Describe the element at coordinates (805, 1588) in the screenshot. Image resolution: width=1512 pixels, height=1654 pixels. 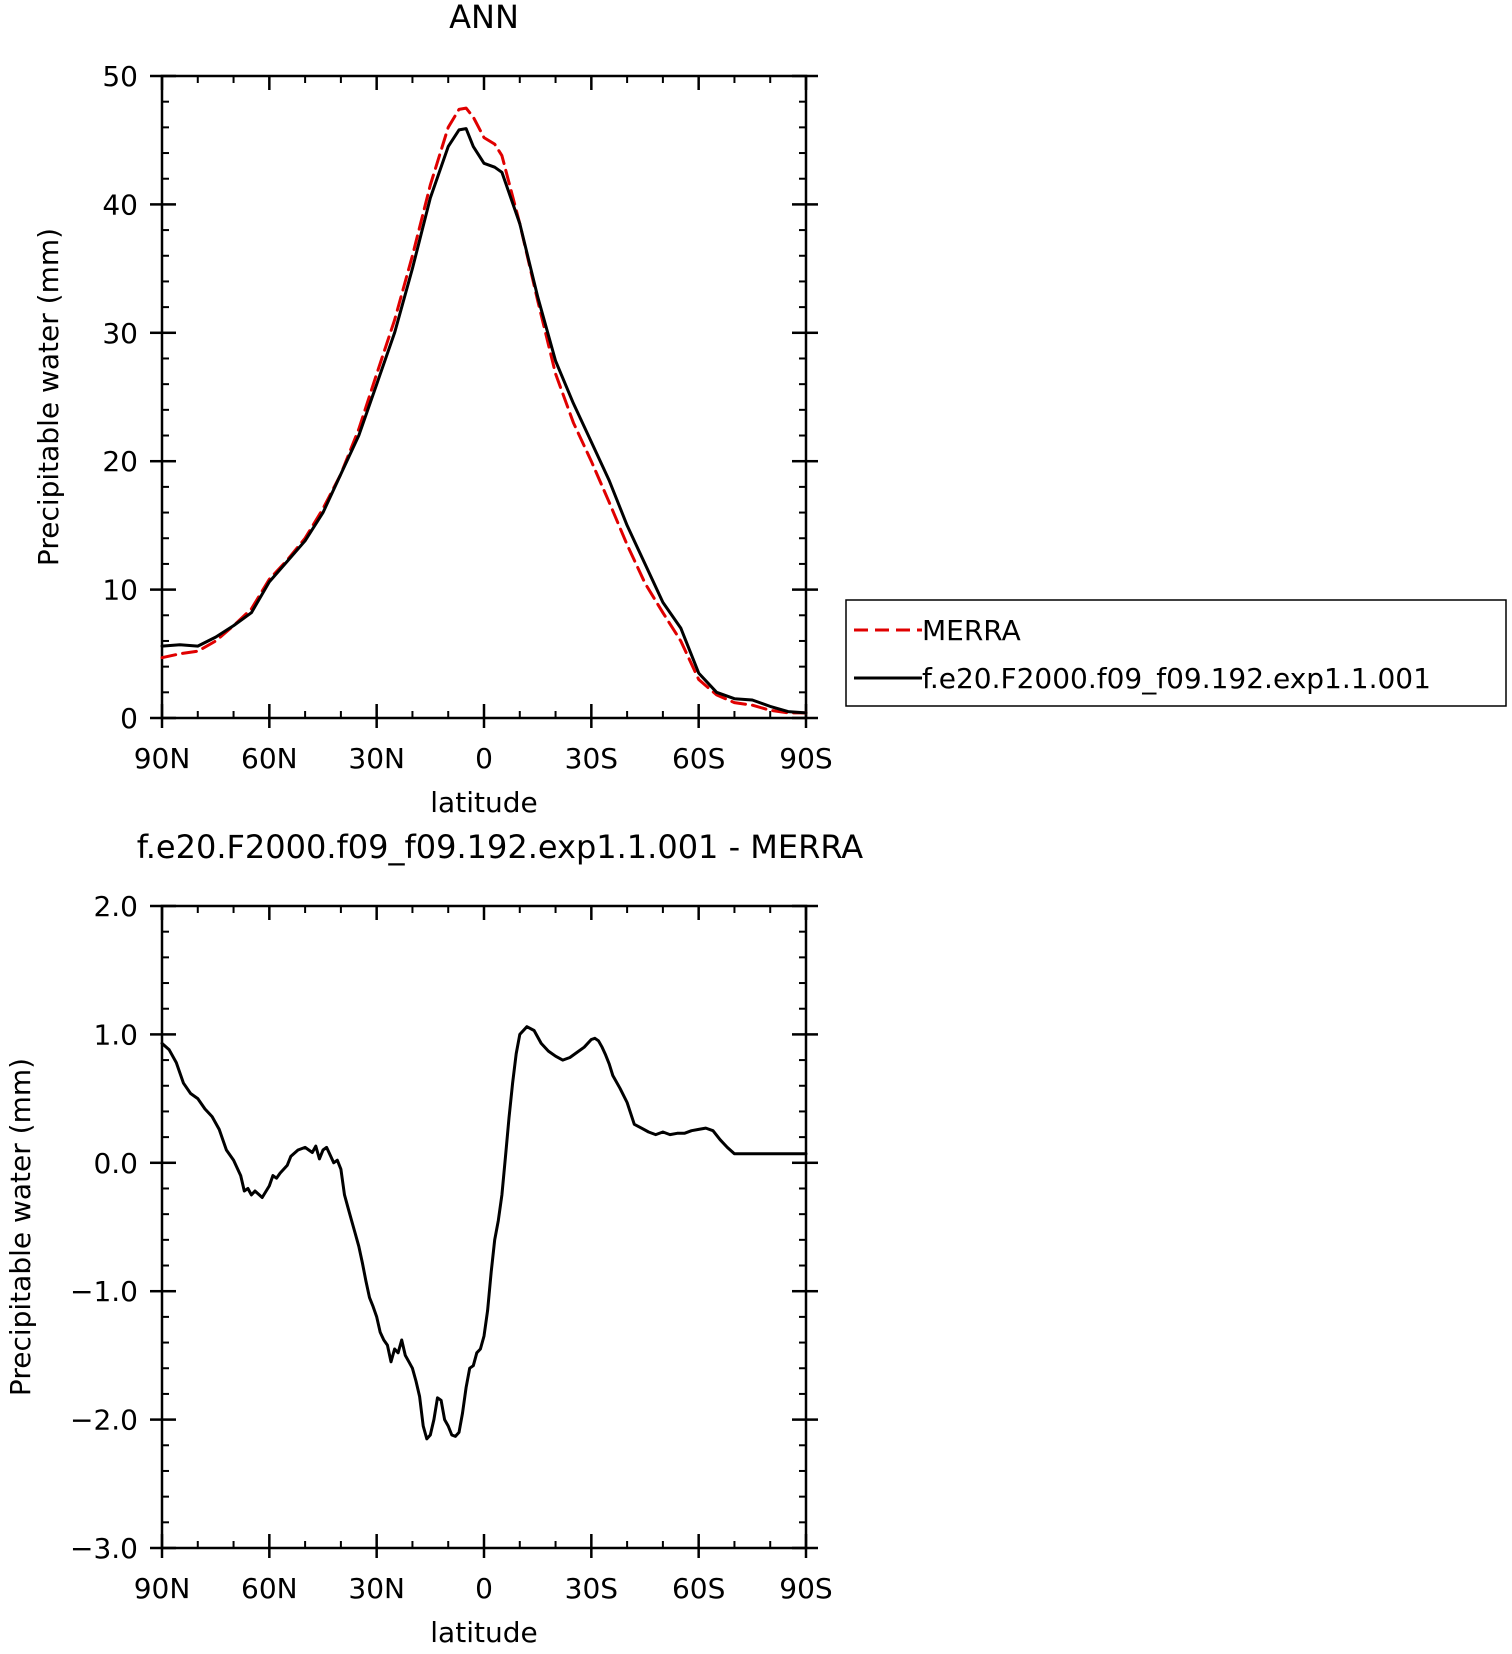
I see `chart-2-x-tick-label: 90S` at that location.